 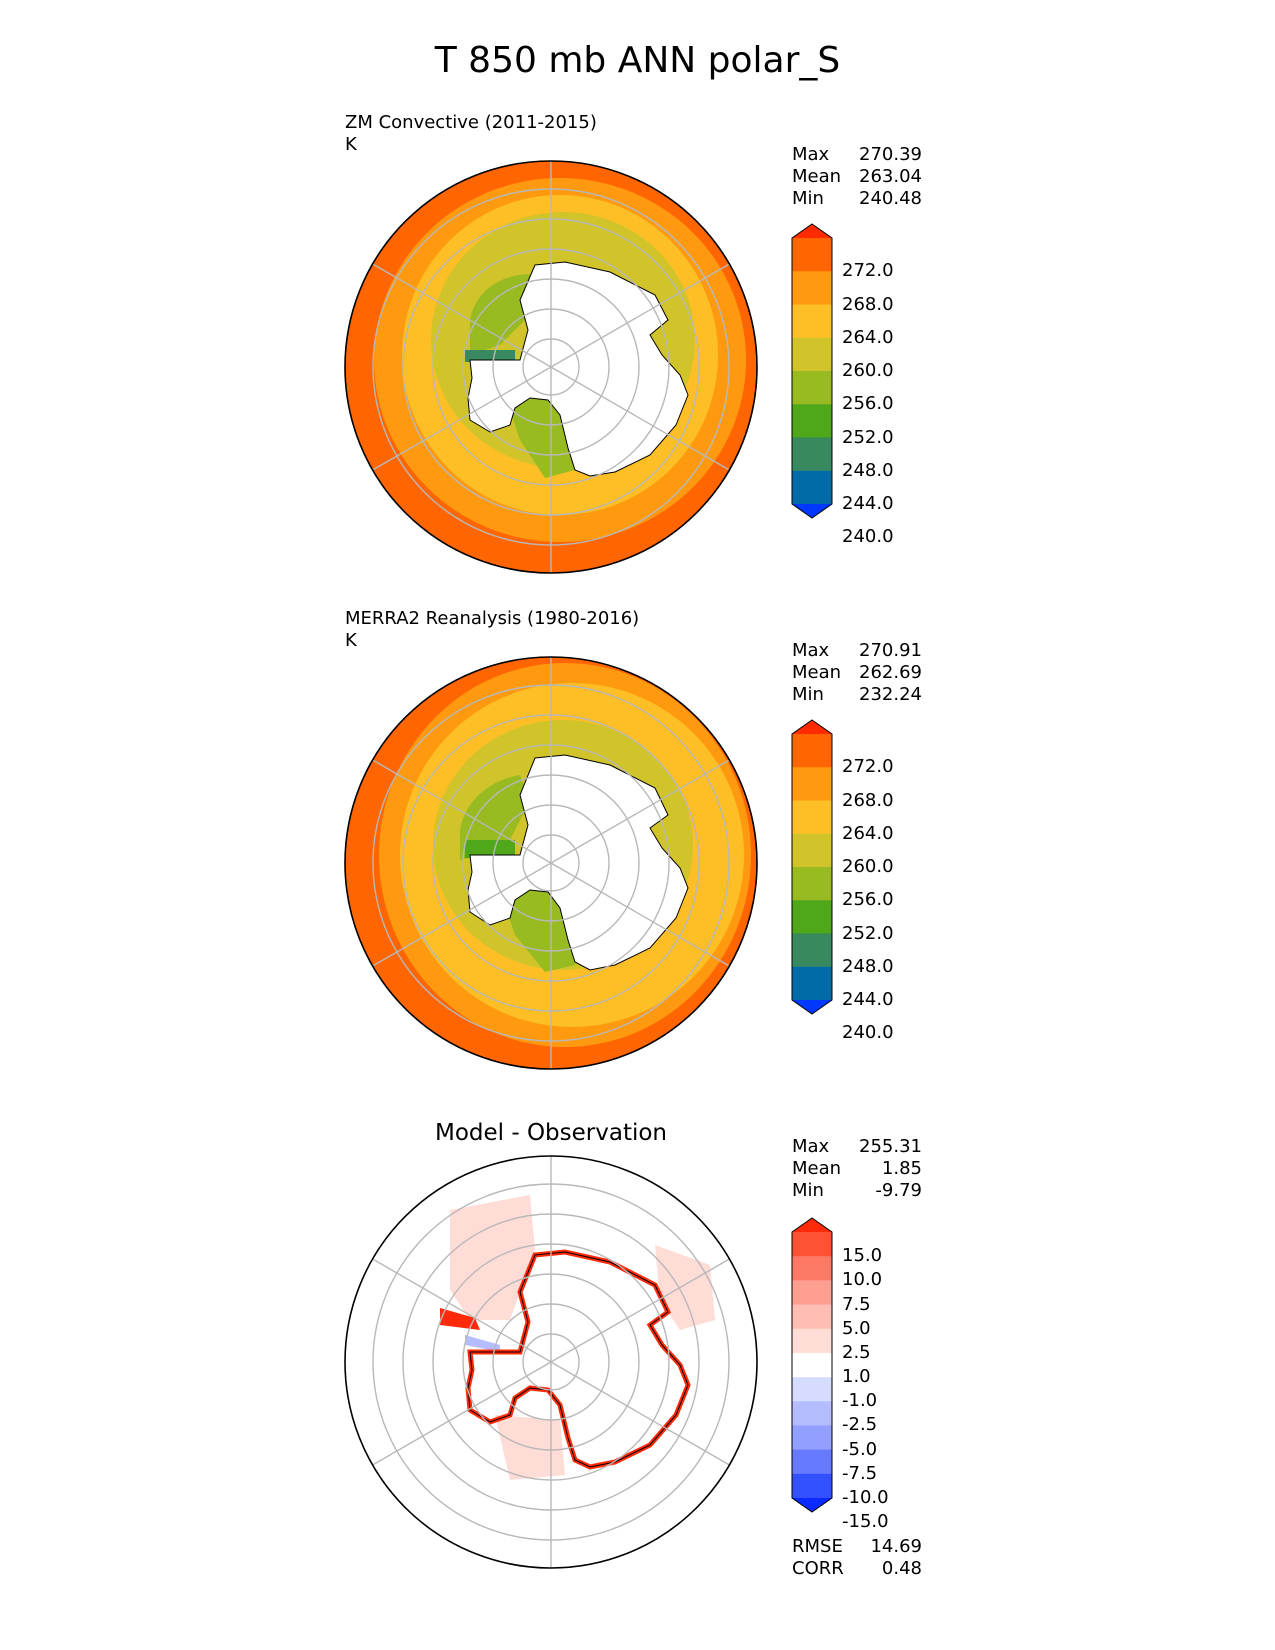 What do you see at coordinates (860, 1473) in the screenshot?
I see `colorbar-tick-label: -7.5` at bounding box center [860, 1473].